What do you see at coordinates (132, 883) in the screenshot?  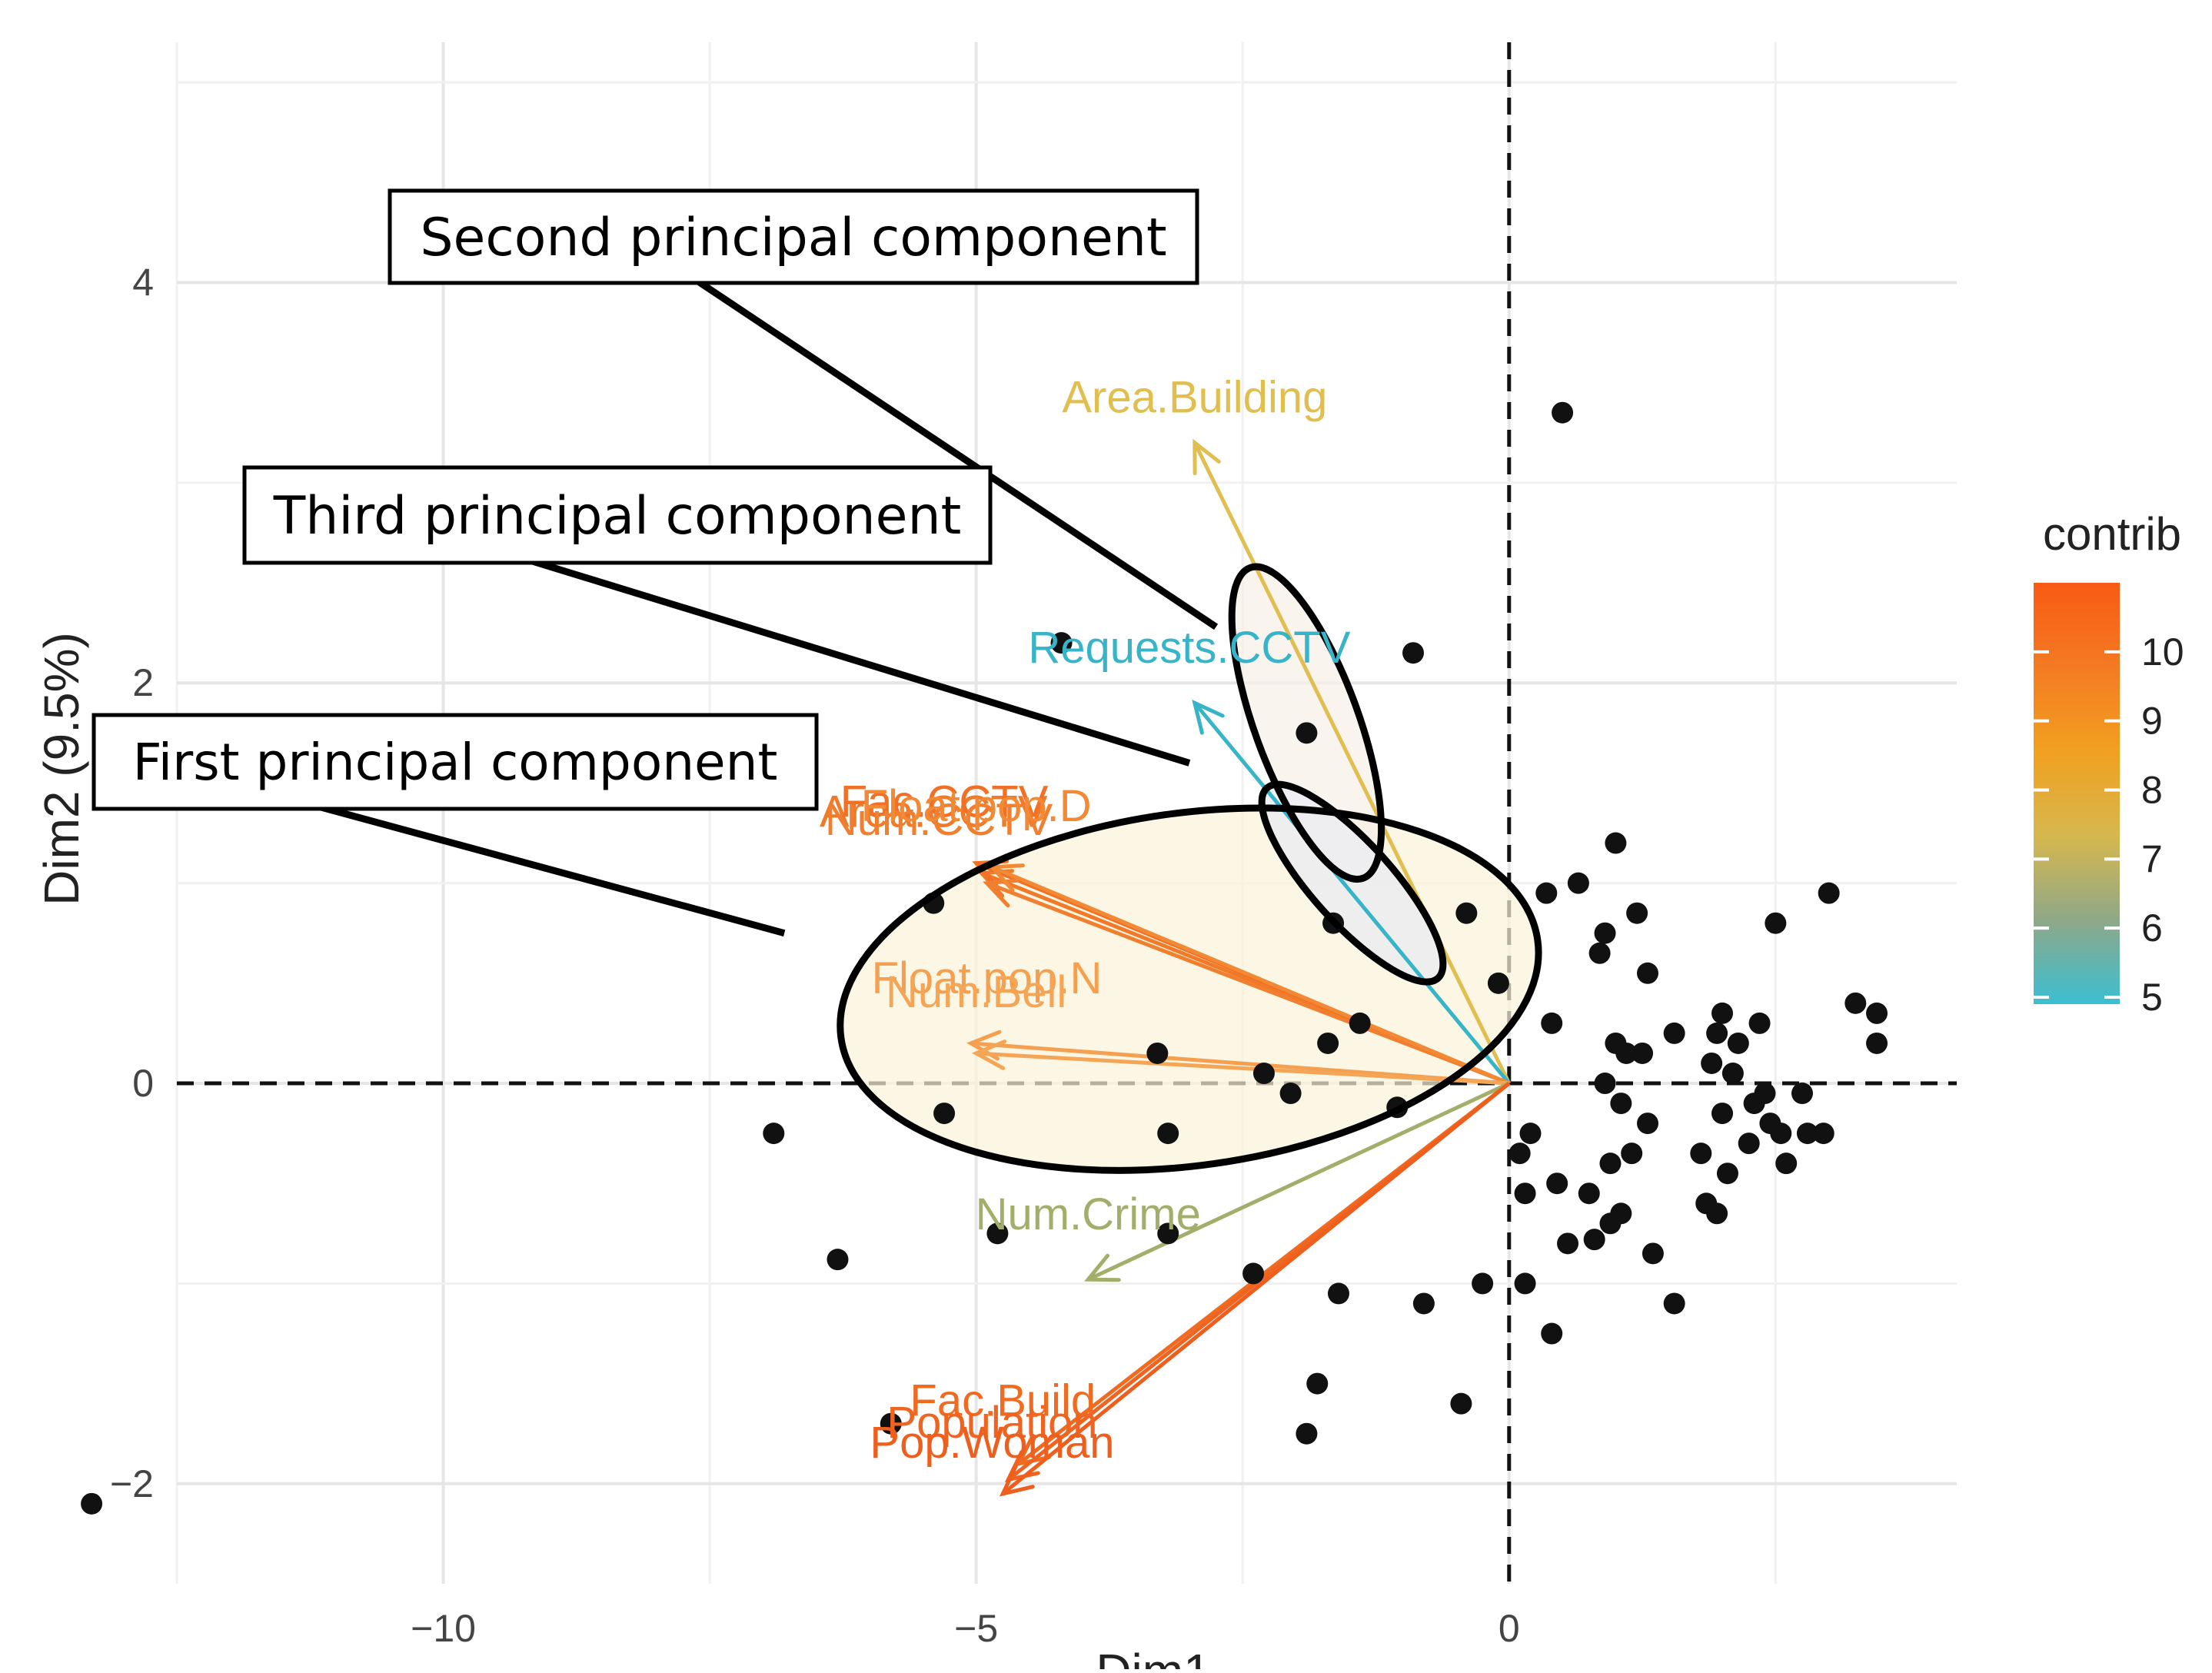 I see `y-tick-labels: −2 0 2 4` at bounding box center [132, 883].